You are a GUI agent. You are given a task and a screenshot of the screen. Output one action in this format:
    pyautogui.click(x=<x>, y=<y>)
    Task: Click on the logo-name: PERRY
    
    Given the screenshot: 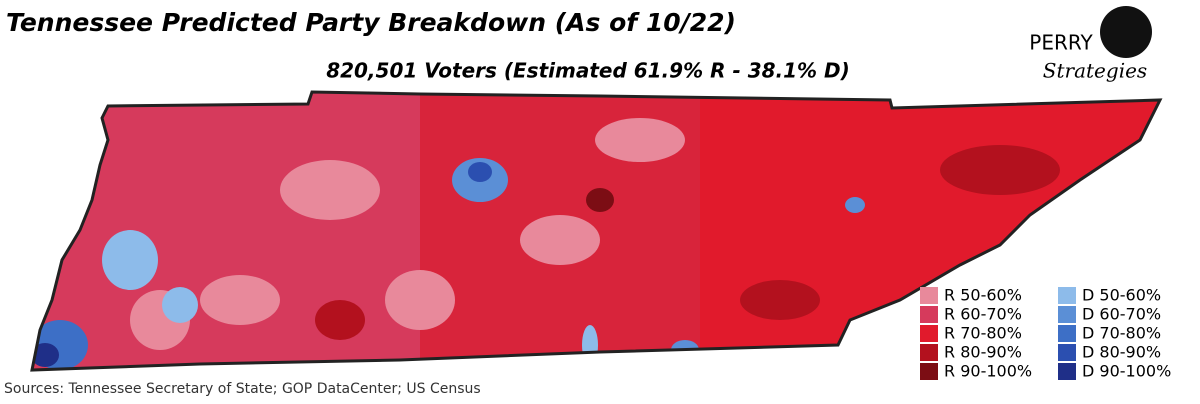 What is the action you would take?
    pyautogui.click(x=1061, y=43)
    